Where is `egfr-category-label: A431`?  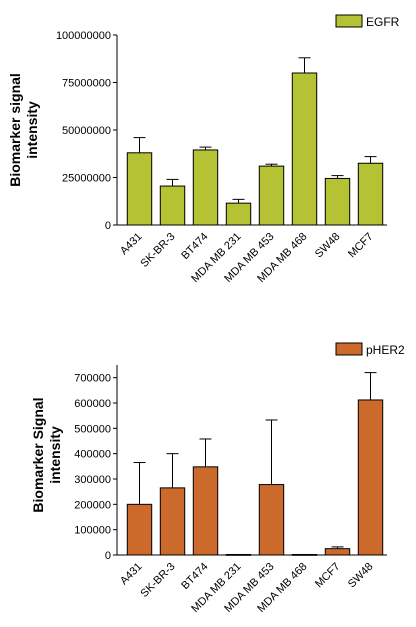 egfr-category-label: A431 is located at coordinates (131, 244).